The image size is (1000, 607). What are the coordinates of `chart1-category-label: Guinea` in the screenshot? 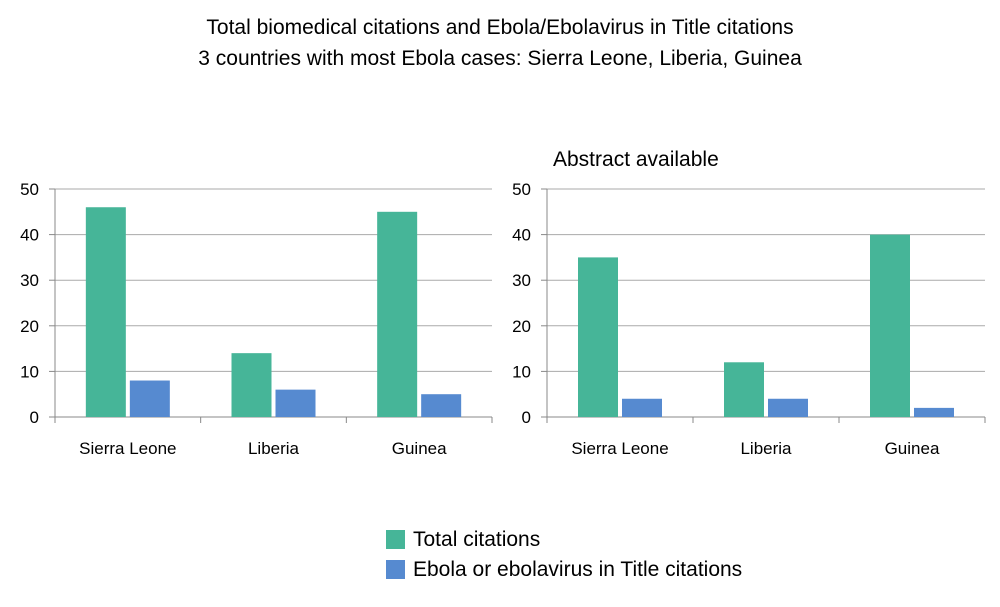 It's located at (419, 448).